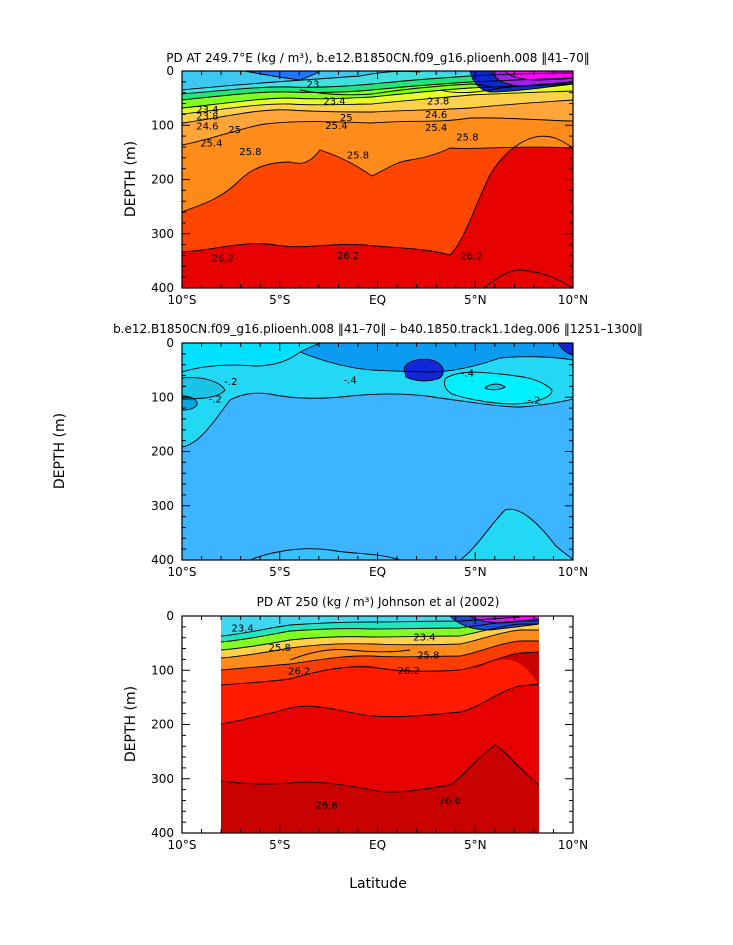 The height and width of the screenshot is (945, 733). Describe the element at coordinates (377, 845) in the screenshot. I see `p3-xtick-label: EQ` at that location.